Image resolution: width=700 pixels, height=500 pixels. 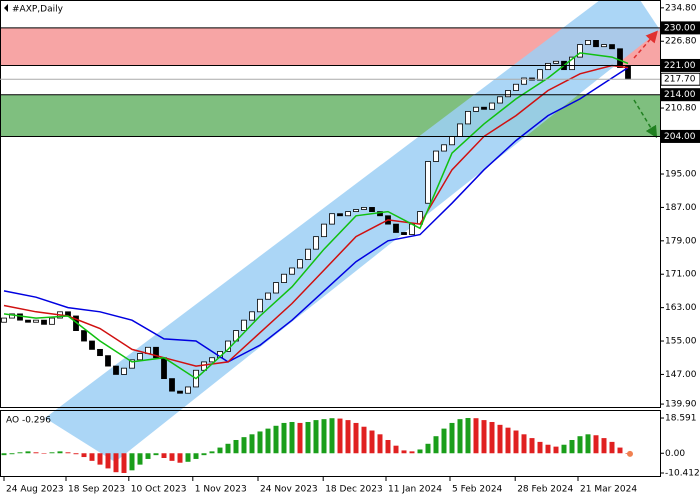 What do you see at coordinates (681, 342) in the screenshot?
I see `y-tick-label: 155.00` at bounding box center [681, 342].